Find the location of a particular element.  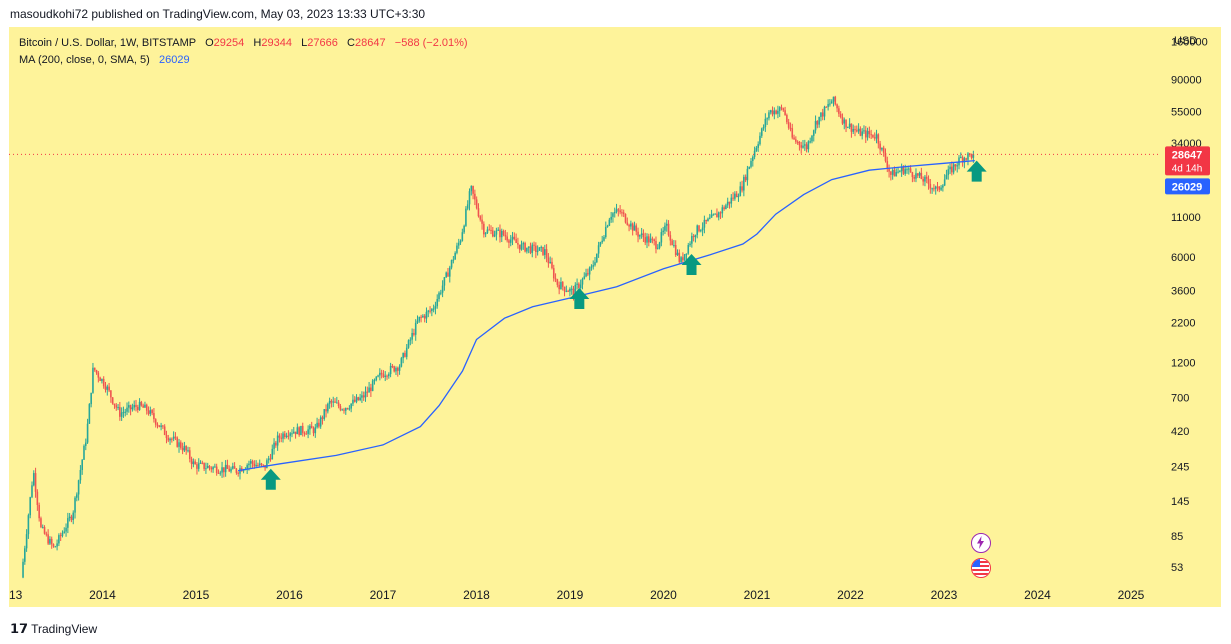

tradingview-logo-icon: 𝟭𝟳 is located at coordinates (19, 628).